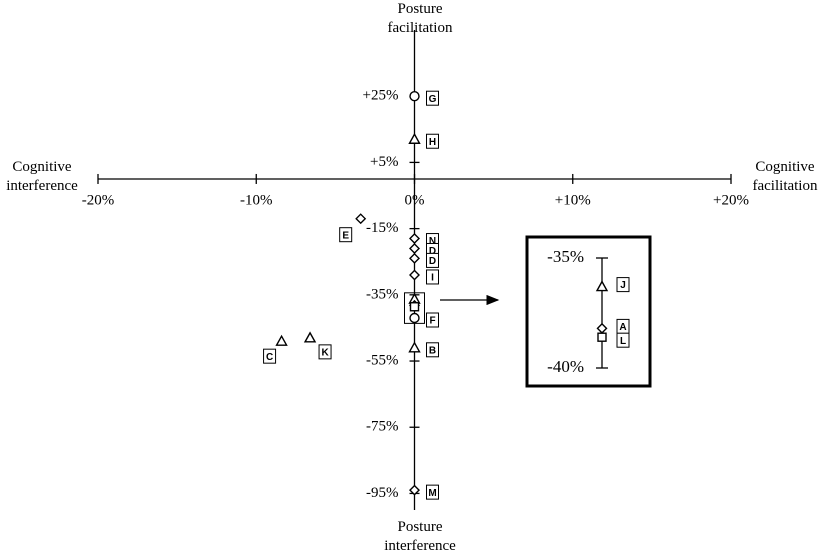 The width and height of the screenshot is (829, 553). What do you see at coordinates (573, 200) in the screenshot?
I see `x-tick-label: +10%` at bounding box center [573, 200].